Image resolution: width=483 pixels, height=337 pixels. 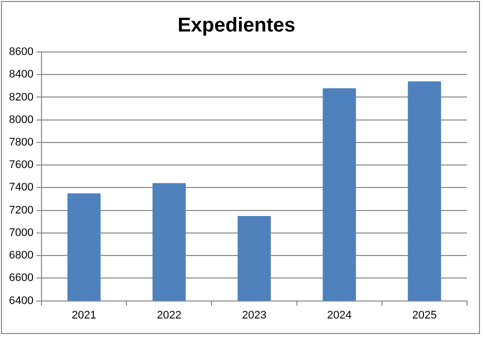 I want to click on y-tick-label: 6400, so click(x=21, y=300).